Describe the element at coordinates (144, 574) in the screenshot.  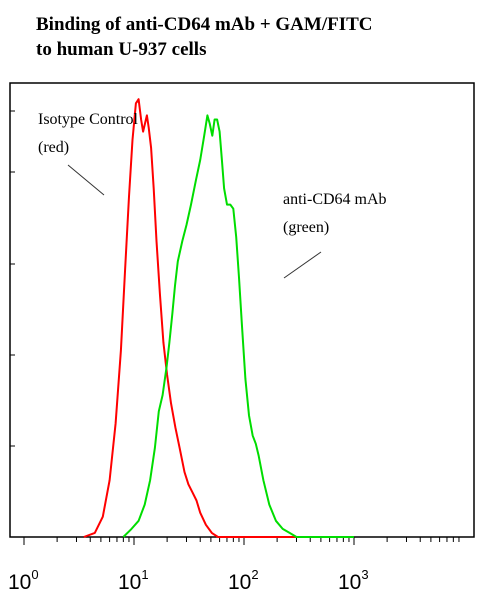
I see `x-tick-label-exponent: 1` at that location.